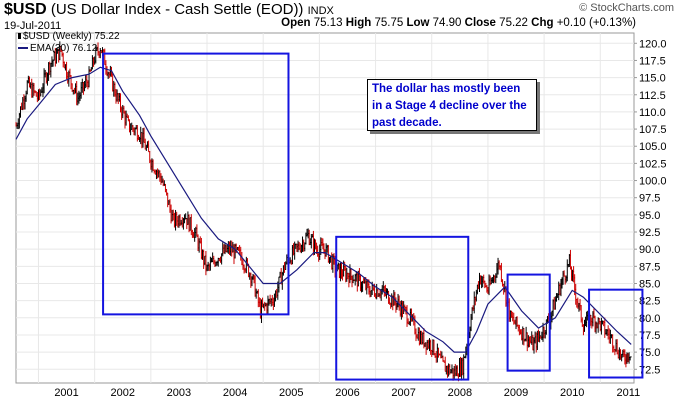  Describe the element at coordinates (516, 393) in the screenshot. I see `x-tick-label: 2009` at that location.